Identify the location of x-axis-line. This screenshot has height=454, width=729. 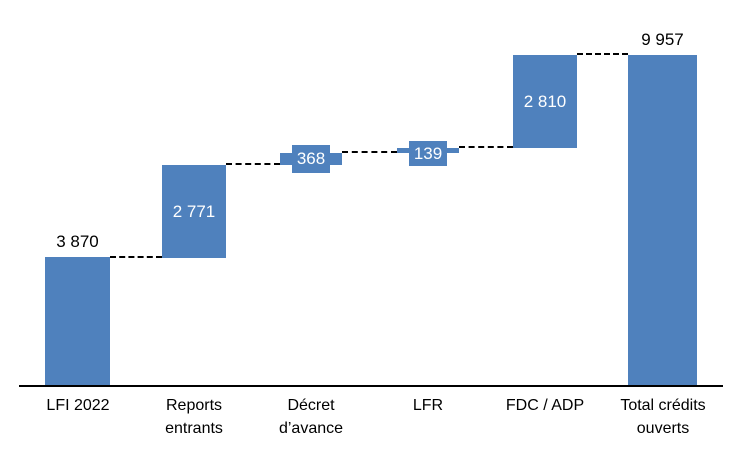
(371, 386).